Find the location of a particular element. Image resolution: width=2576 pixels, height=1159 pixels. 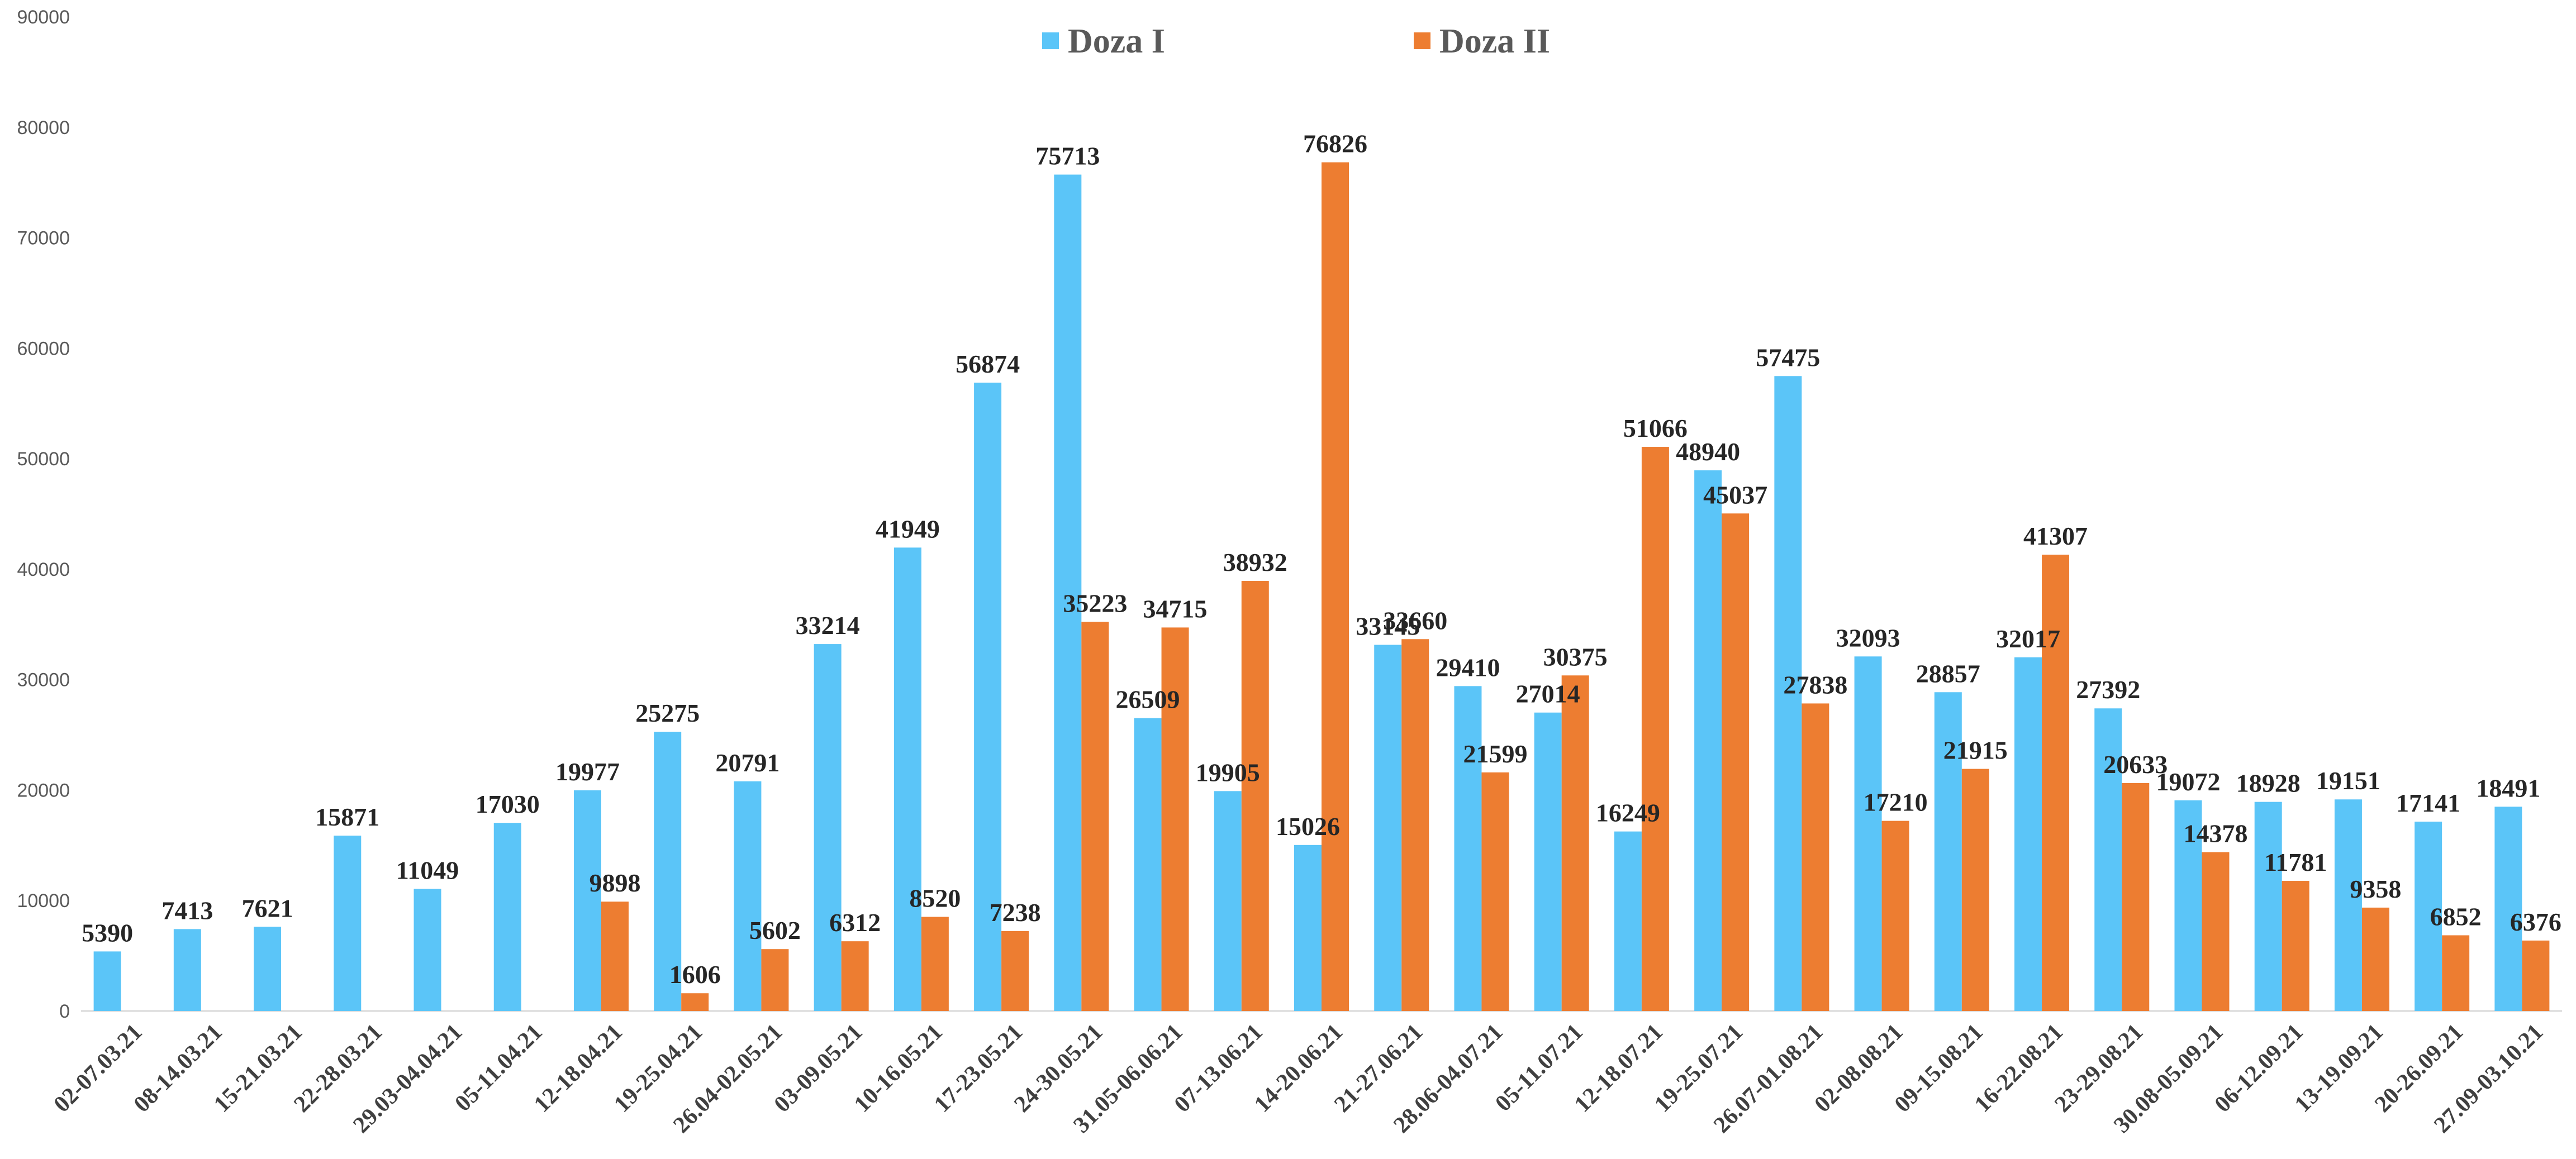

data-label: 48940 is located at coordinates (1708, 452).